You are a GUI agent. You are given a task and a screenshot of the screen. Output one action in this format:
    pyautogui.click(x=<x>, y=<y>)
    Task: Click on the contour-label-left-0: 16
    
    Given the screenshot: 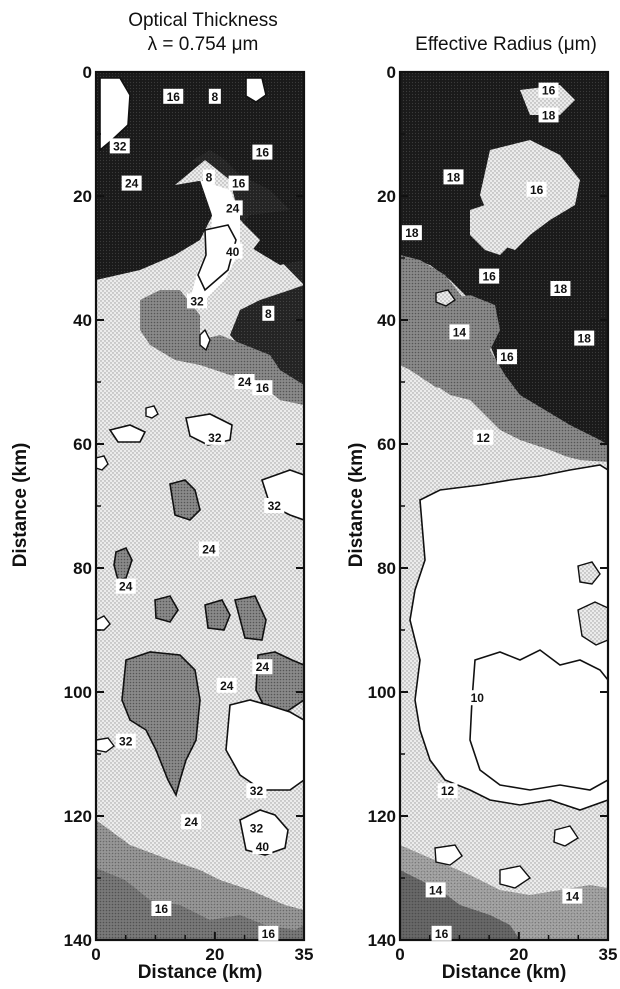 What is the action you would take?
    pyautogui.click(x=174, y=97)
    